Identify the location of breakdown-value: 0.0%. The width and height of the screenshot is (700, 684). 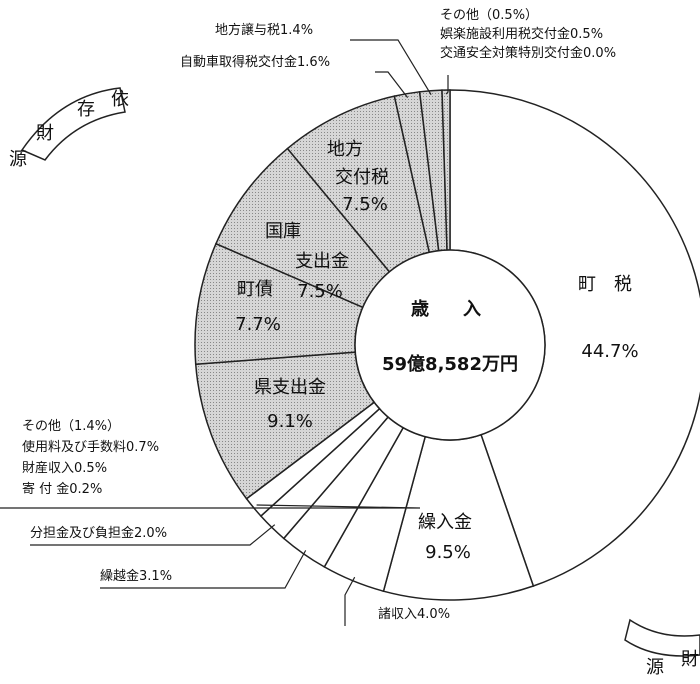
(599, 53).